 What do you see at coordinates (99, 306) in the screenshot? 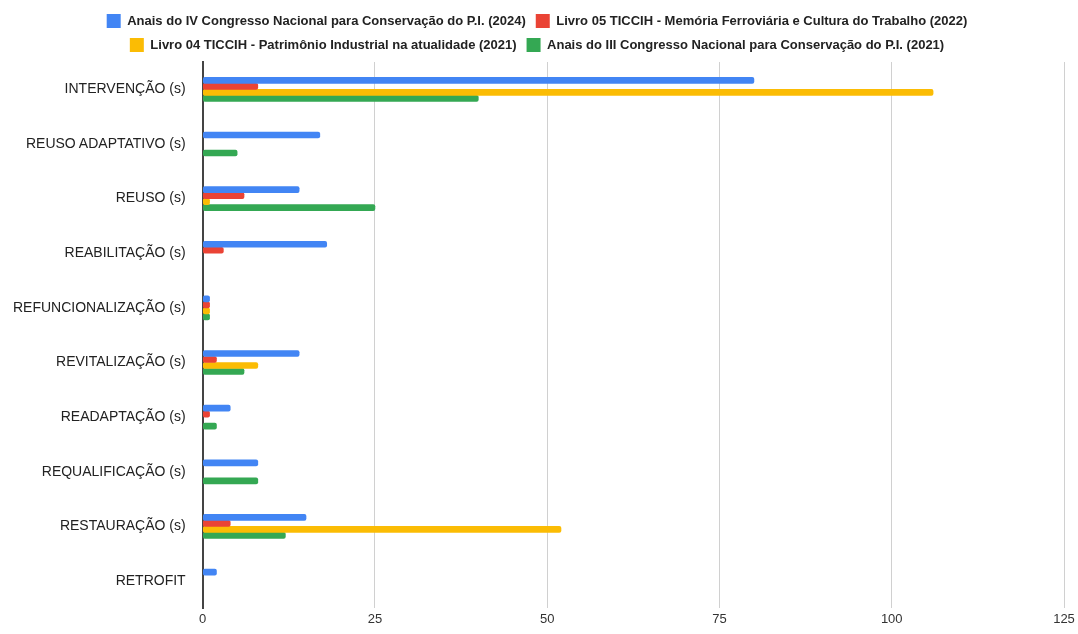
I see `y-tick-label: REFUNCIONALIZAÇÃO (s)` at bounding box center [99, 306].